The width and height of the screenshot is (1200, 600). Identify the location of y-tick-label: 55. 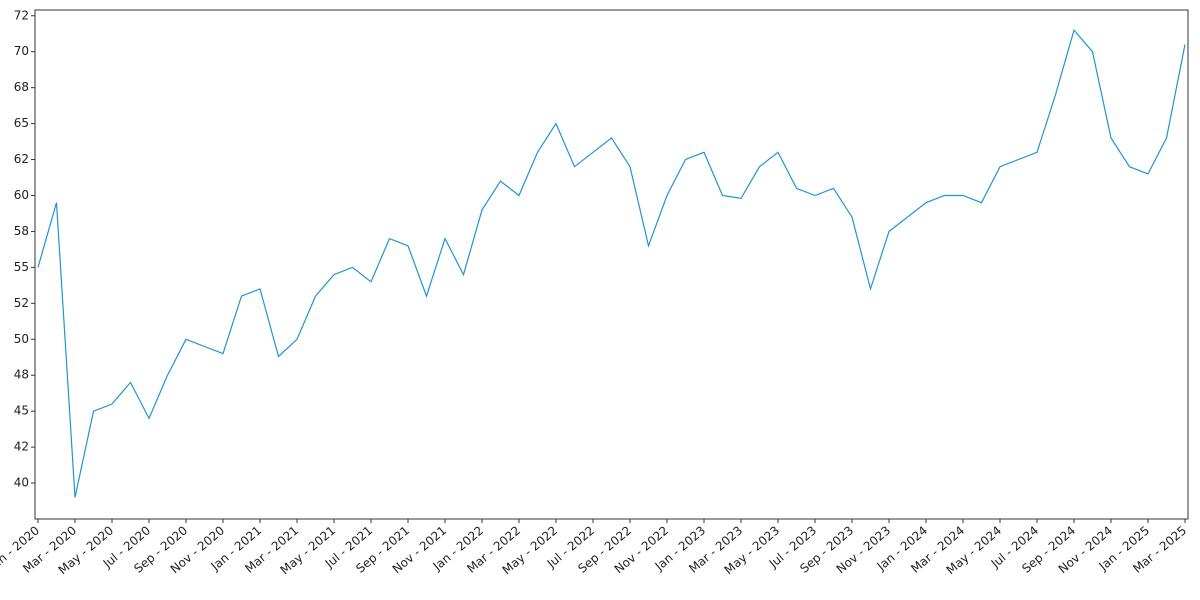
(21, 267).